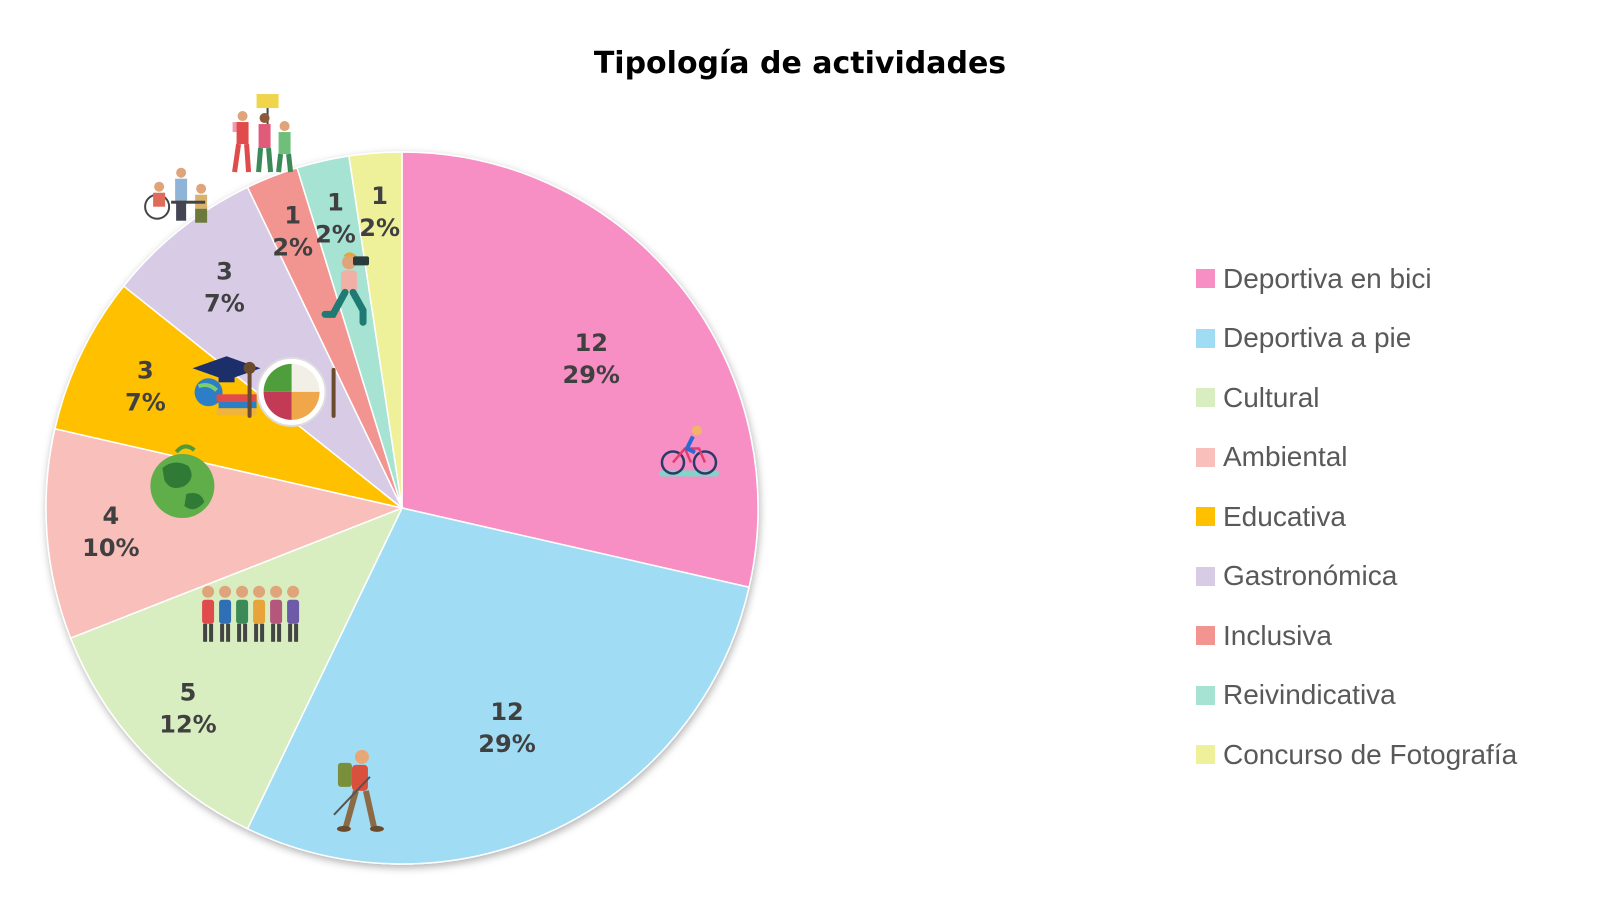 This screenshot has width=1600, height=900. I want to click on legend-label: Ambiental, so click(1285, 457).